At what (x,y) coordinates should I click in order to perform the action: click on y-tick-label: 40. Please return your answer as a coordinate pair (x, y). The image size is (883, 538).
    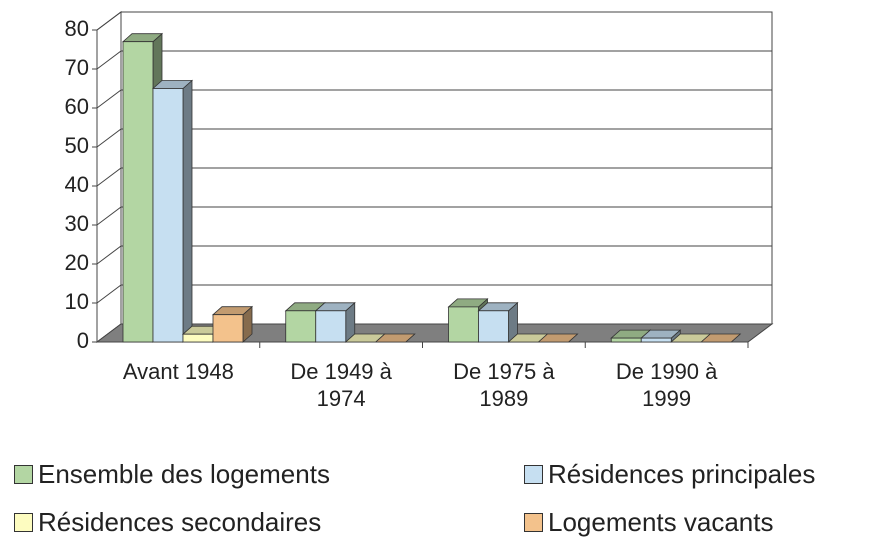
    Looking at the image, I should click on (77, 184).